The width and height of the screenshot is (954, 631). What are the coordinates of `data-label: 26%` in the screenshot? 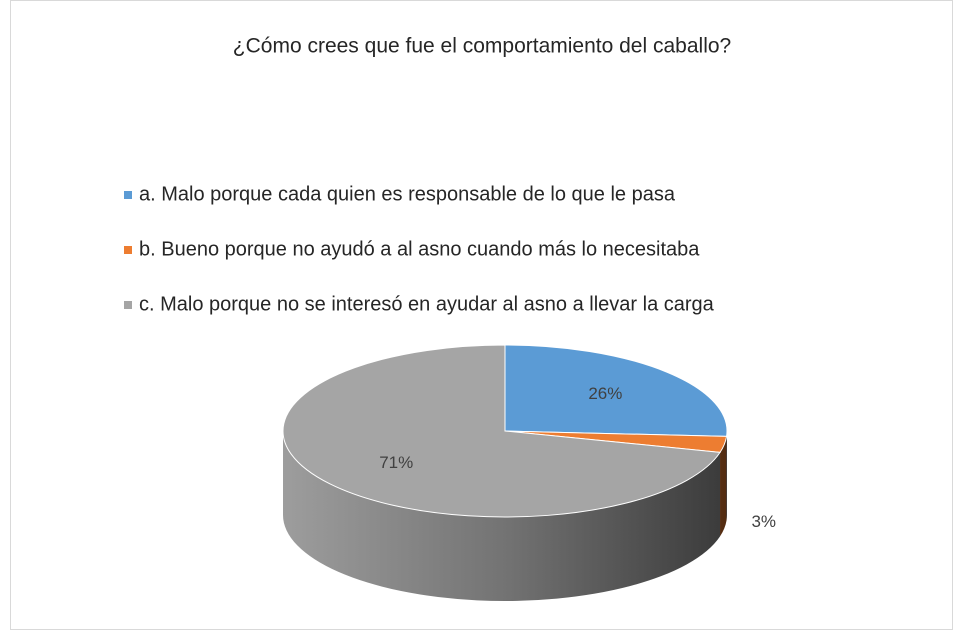 It's located at (605, 393).